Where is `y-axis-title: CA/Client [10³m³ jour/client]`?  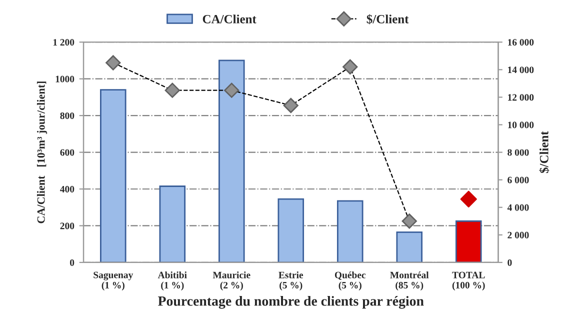 y-axis-title: CA/Client [10³m³ jour/client] is located at coordinates (42, 153).